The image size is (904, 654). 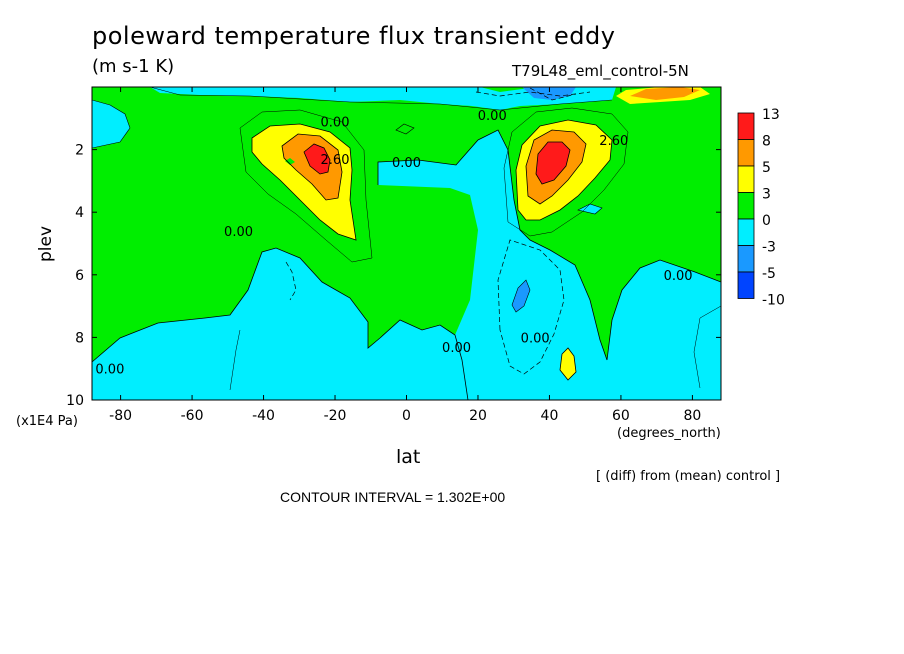 I want to click on field-orange-top, so click(x=665, y=93).